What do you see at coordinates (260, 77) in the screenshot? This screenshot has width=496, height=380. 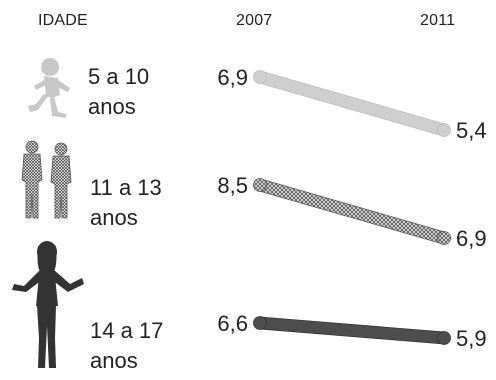 I see `point-1-2007` at bounding box center [260, 77].